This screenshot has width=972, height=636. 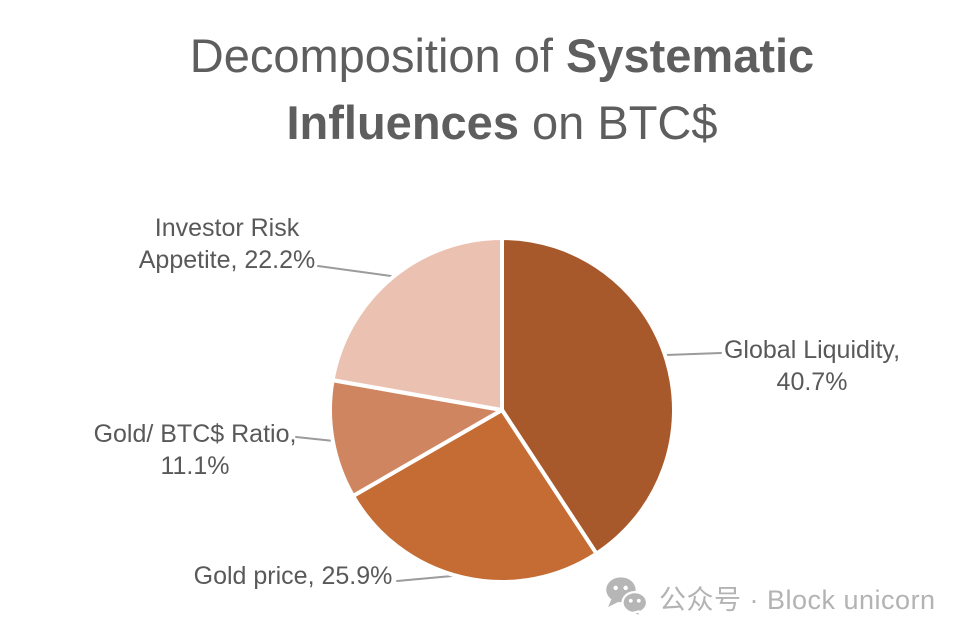 What do you see at coordinates (227, 228) in the screenshot?
I see `slice-label-line: Investor Risk` at bounding box center [227, 228].